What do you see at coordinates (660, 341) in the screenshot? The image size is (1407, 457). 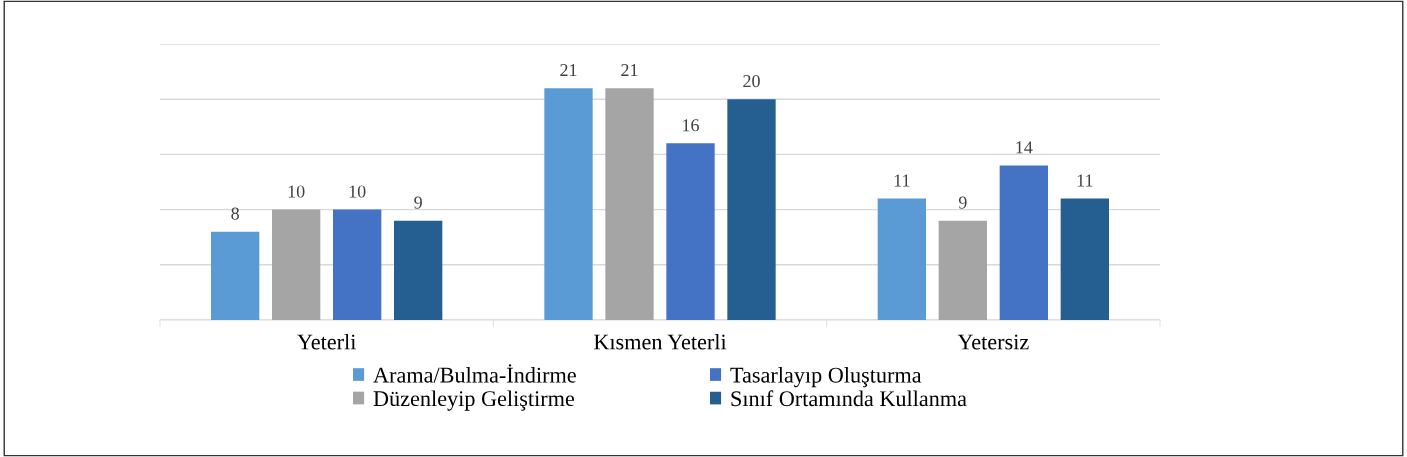 I see `x-tick-label: Kısmen Yeterli` at bounding box center [660, 341].